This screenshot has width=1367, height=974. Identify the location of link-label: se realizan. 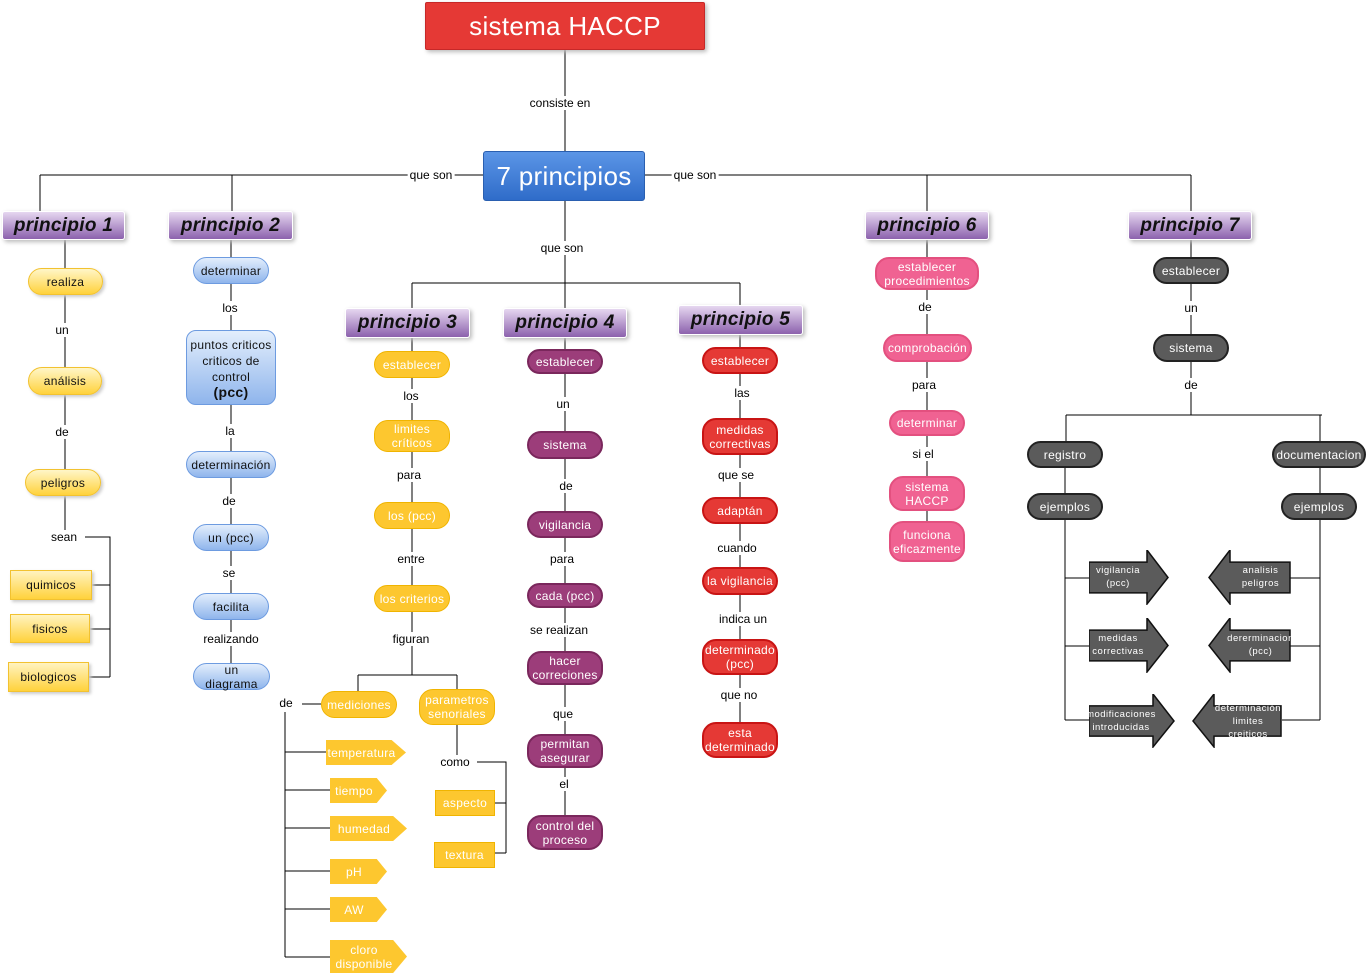
(559, 630).